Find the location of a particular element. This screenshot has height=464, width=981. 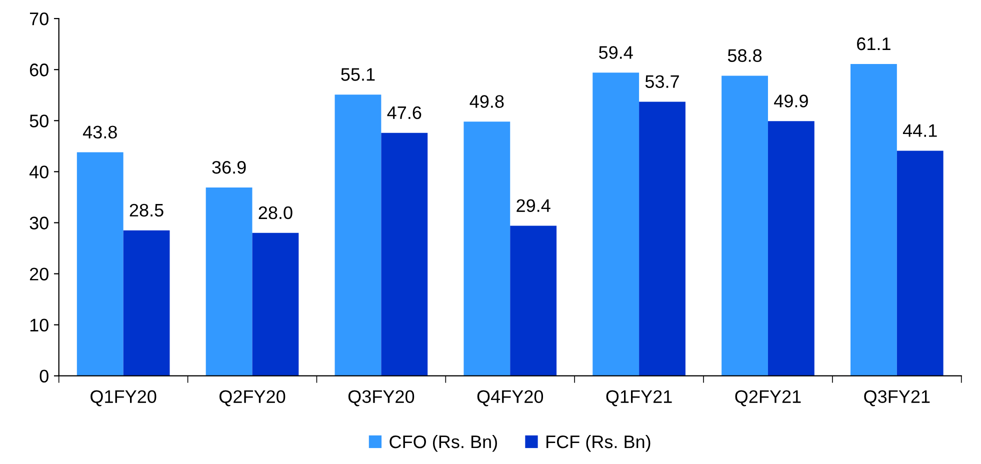

y-tick-label: 60 is located at coordinates (39, 70).